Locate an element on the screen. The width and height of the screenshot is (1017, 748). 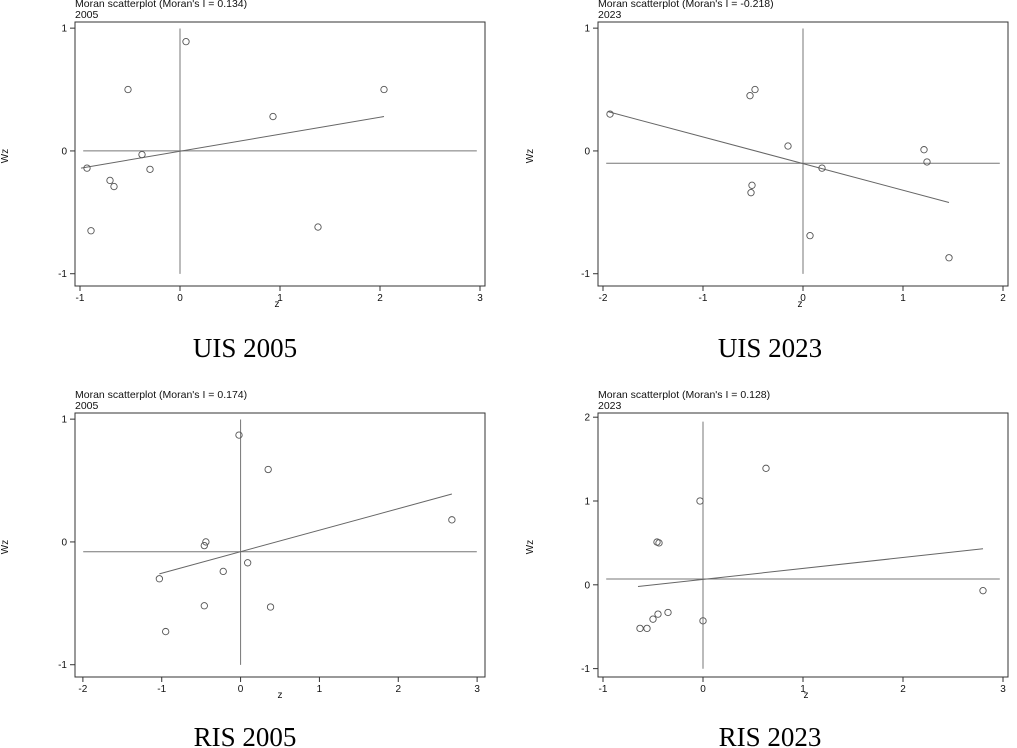
panel-title: Moran scatterplot (Moran's I = 0.174) is located at coordinates (161, 395).